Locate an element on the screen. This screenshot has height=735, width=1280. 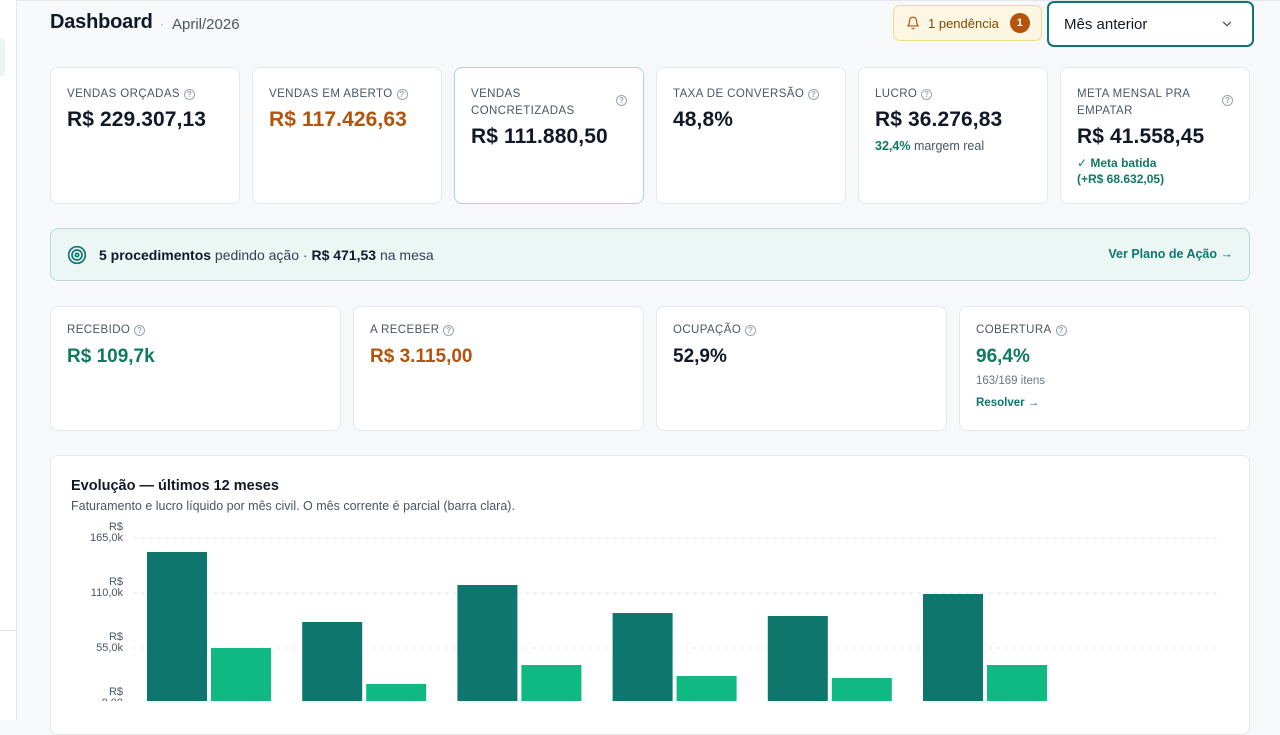
kpi-card-taxa-de-conversao: TAXA DE CONVERSÃO? 48,8% is located at coordinates (751, 135).